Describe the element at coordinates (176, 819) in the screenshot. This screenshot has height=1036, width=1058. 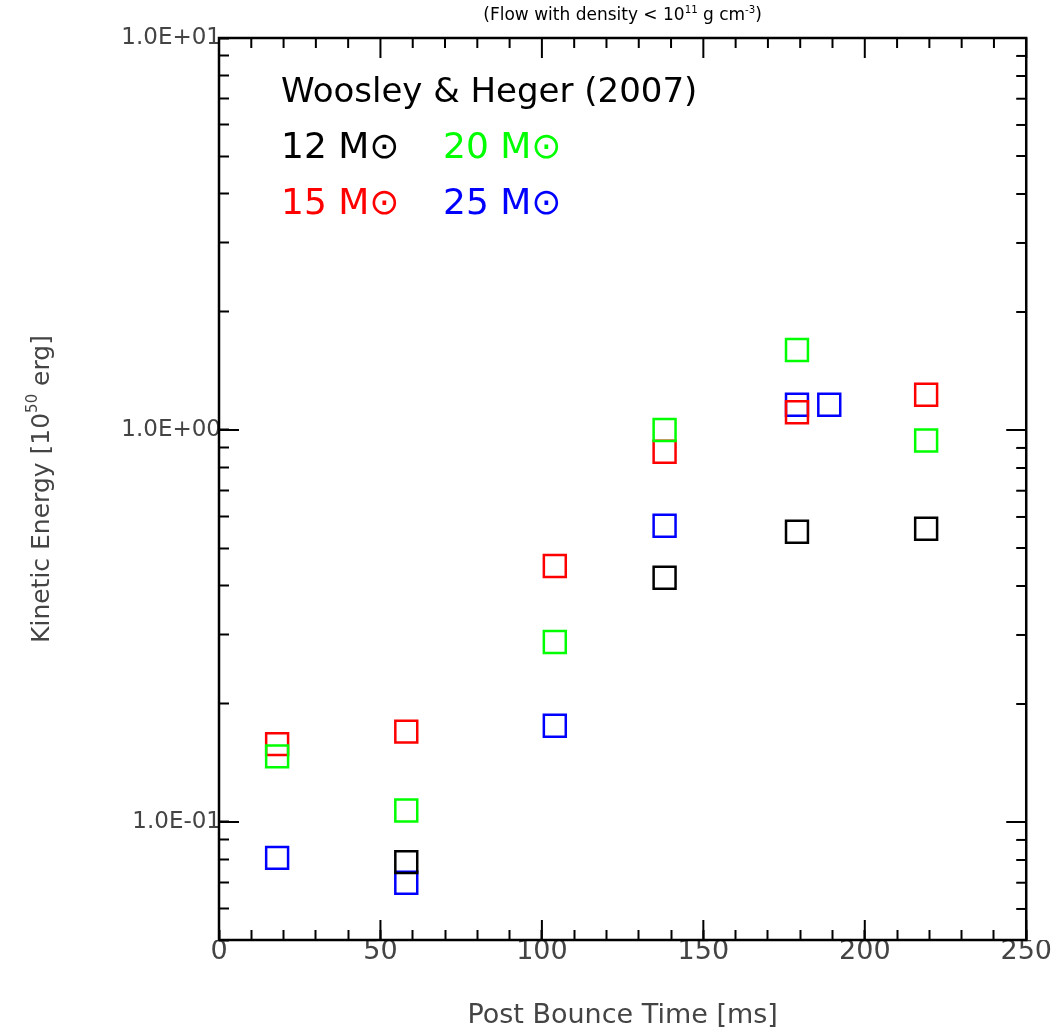
I see `y-tick-label: 1.0E-01` at that location.